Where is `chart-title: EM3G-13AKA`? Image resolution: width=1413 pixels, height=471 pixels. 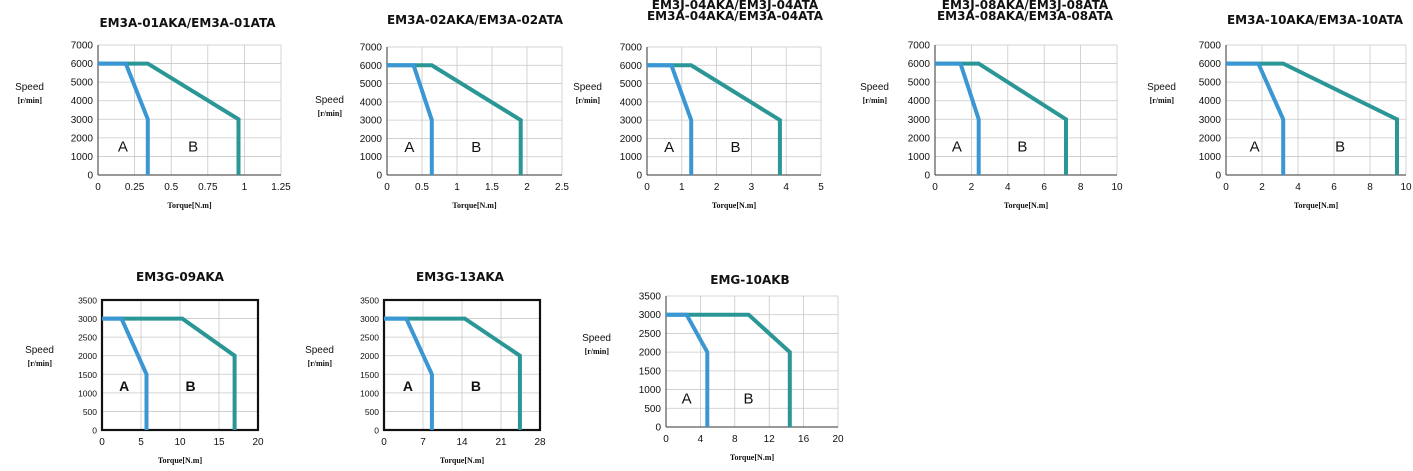 chart-title: EM3G-13AKA is located at coordinates (460, 277).